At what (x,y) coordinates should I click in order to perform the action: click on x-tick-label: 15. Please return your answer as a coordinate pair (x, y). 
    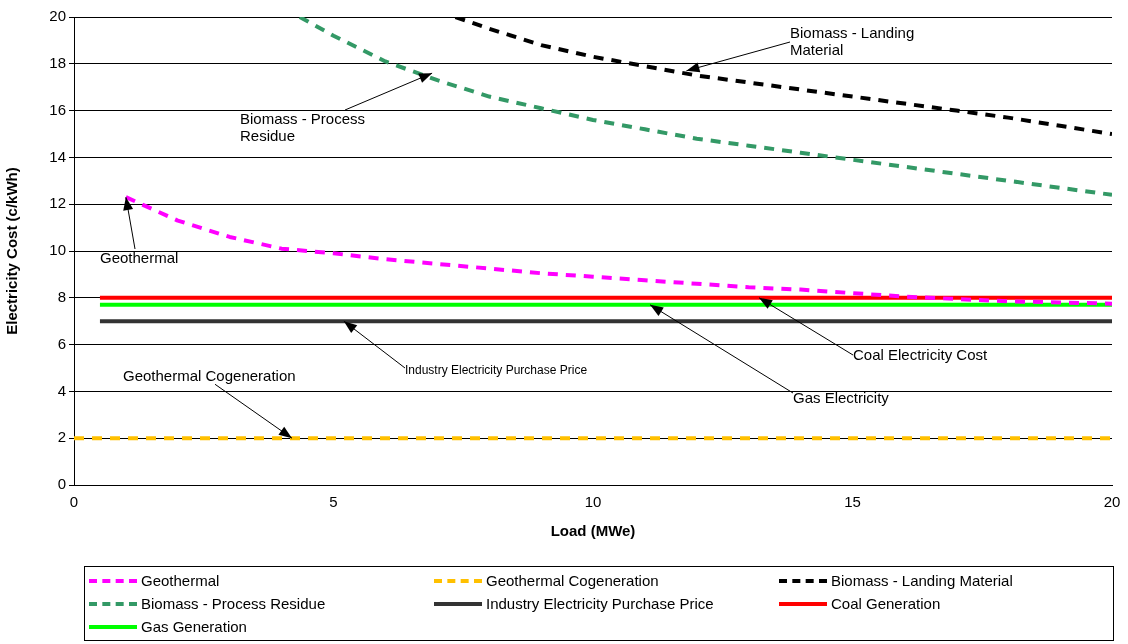
    Looking at the image, I should click on (852, 502).